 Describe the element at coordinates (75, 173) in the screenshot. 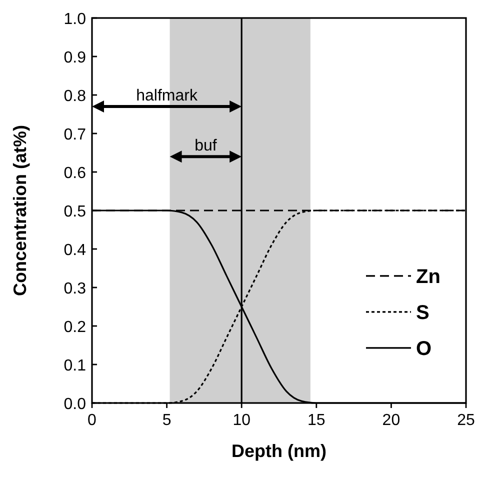

I see `y-tick-label: 0.6` at that location.